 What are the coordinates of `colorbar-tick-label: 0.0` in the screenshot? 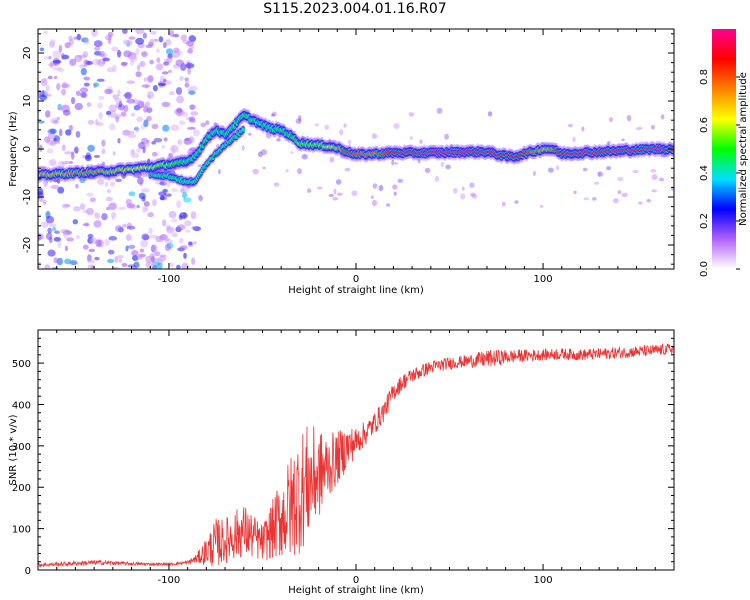 It's located at (704, 269).